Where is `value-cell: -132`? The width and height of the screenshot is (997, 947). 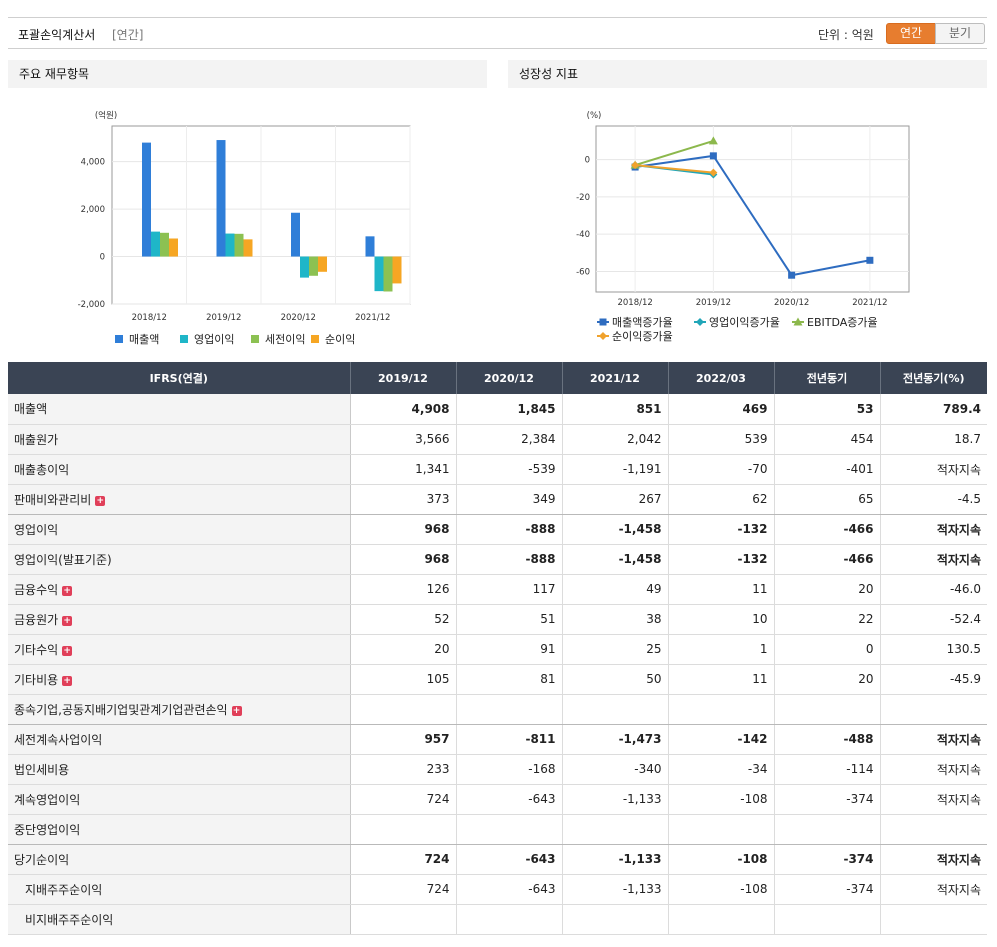
value-cell: -132 is located at coordinates (721, 529).